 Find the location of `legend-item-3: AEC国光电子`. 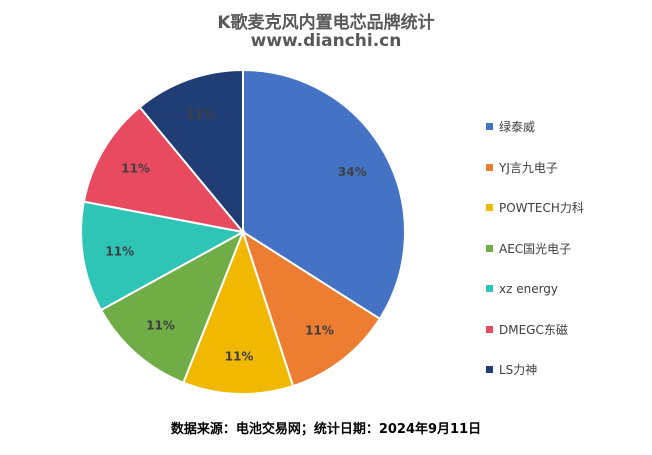

legend-item-3: AEC国光电子 is located at coordinates (528, 249).